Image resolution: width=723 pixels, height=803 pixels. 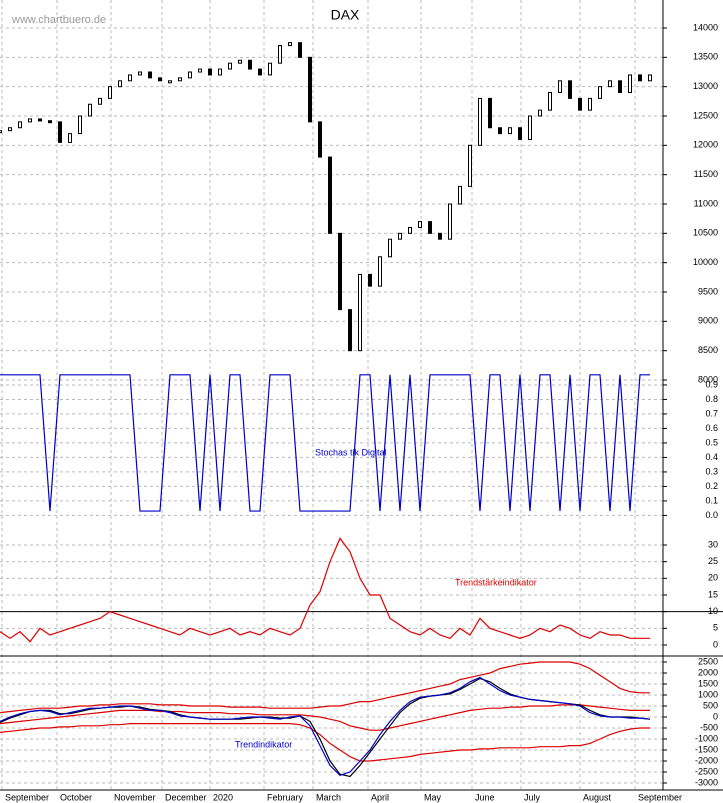 I want to click on y-tick-label: 9000, so click(x=708, y=321).